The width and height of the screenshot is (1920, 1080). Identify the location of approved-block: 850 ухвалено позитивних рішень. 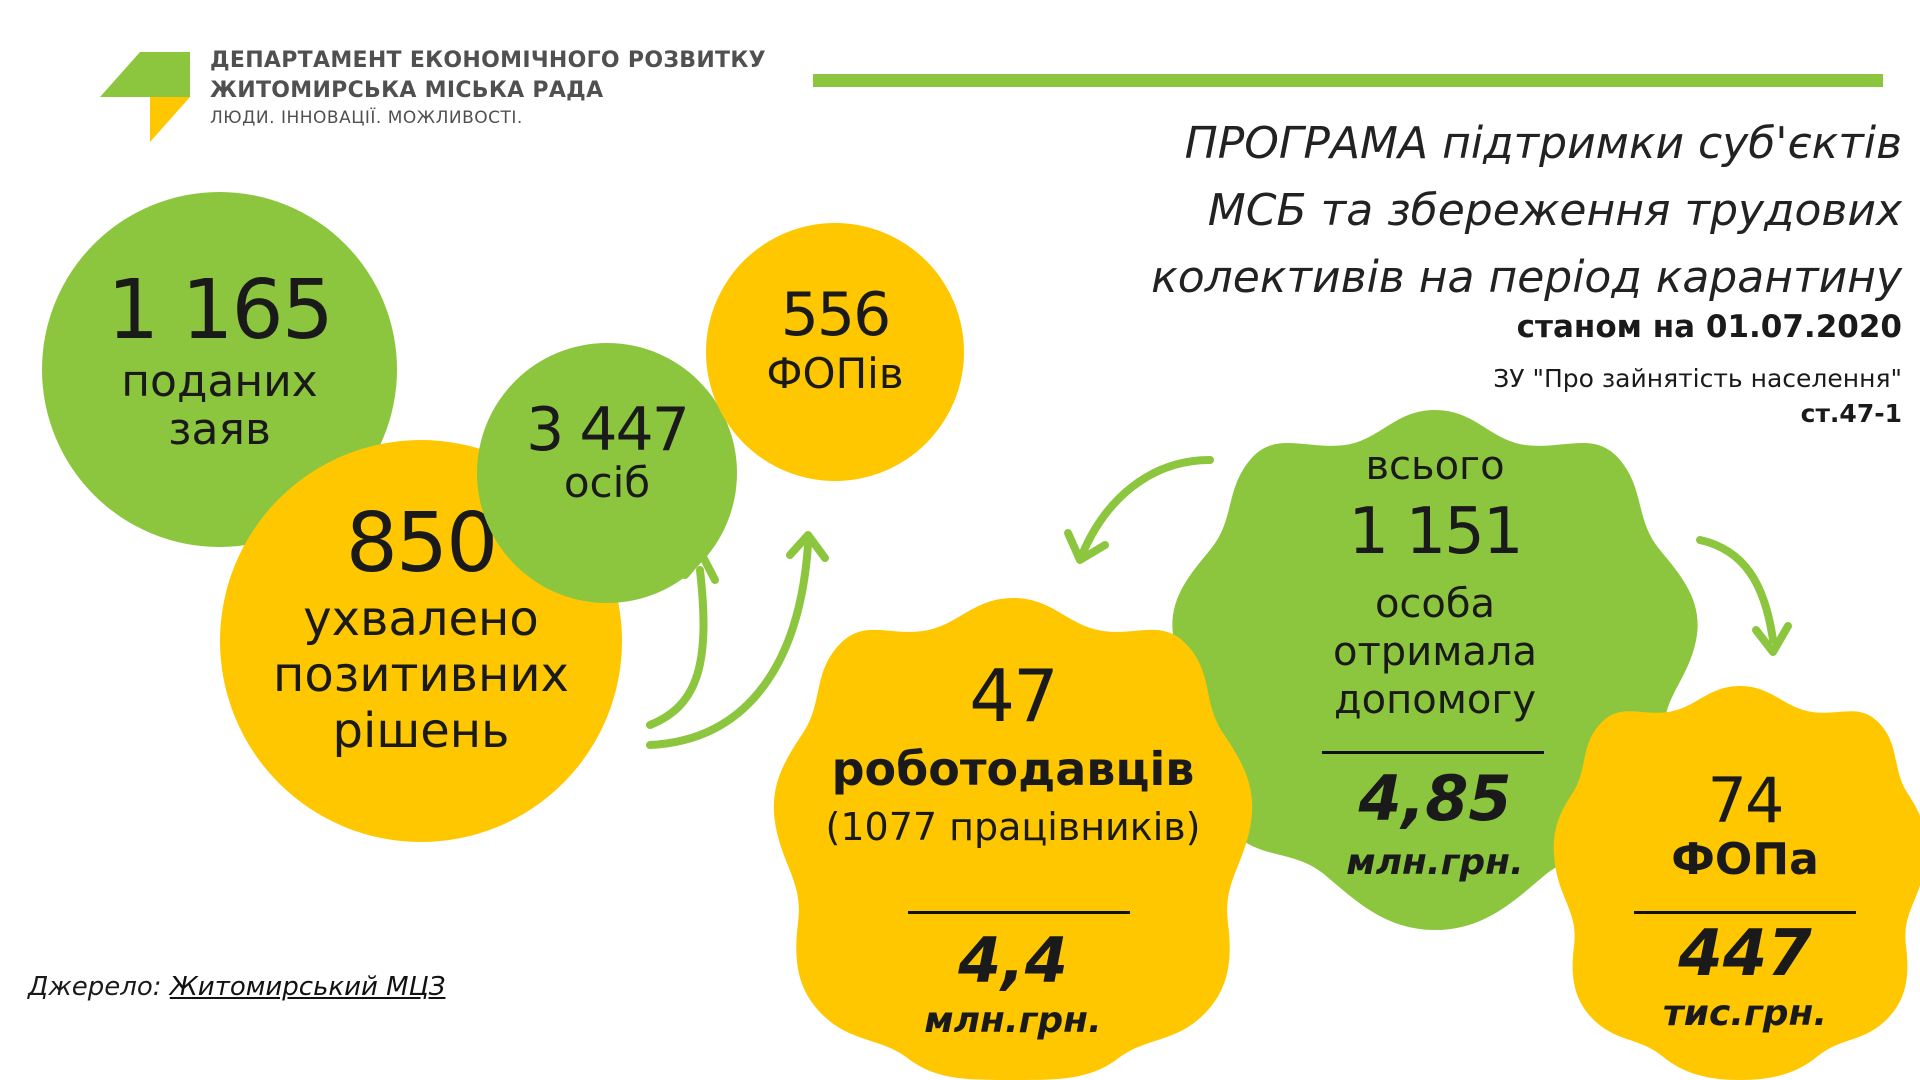
(421, 628).